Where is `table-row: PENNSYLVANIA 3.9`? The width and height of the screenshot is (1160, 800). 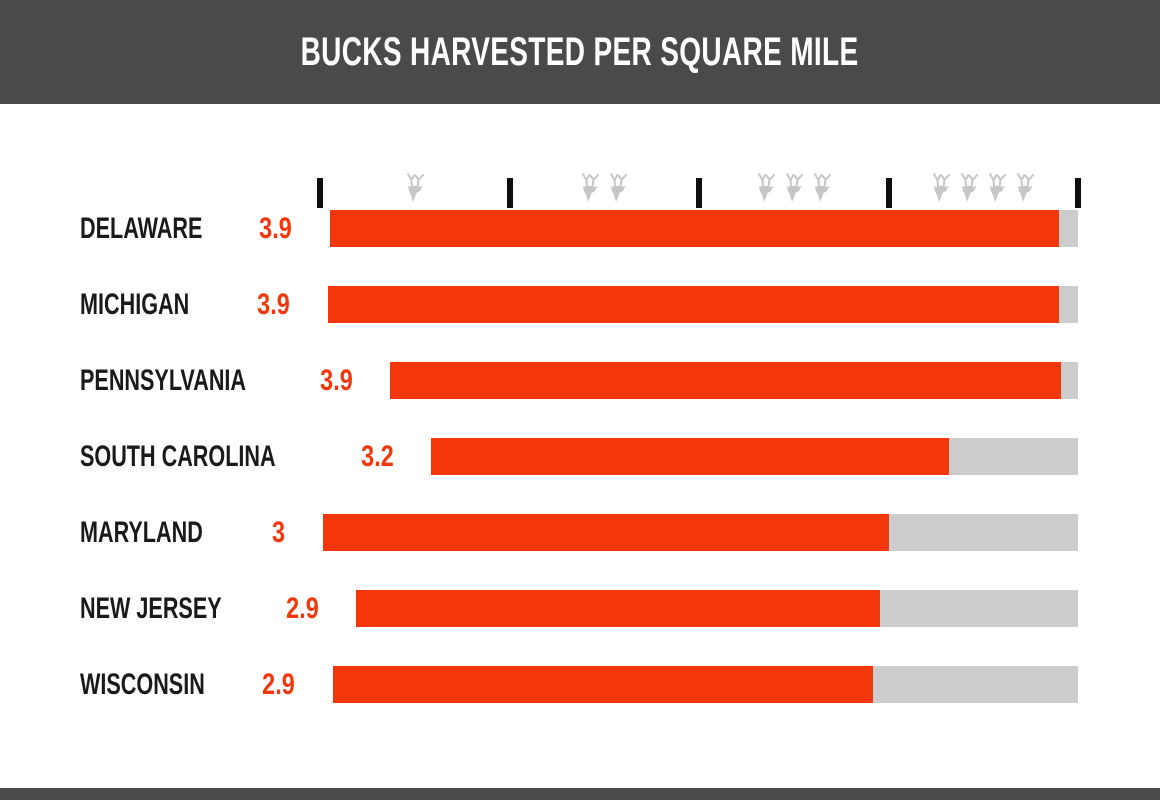
table-row: PENNSYLVANIA 3.9 is located at coordinates (580, 380).